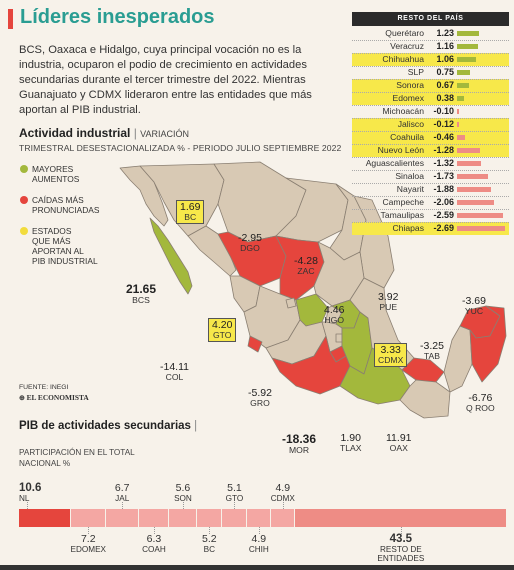  What do you see at coordinates (24, 169) in the screenshot?
I see `legend-dot-green` at bounding box center [24, 169].